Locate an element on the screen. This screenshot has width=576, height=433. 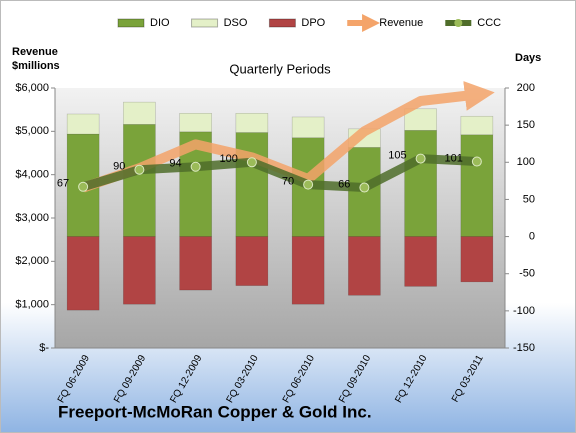
y2-tick-label: 50 is located at coordinates (529, 199).